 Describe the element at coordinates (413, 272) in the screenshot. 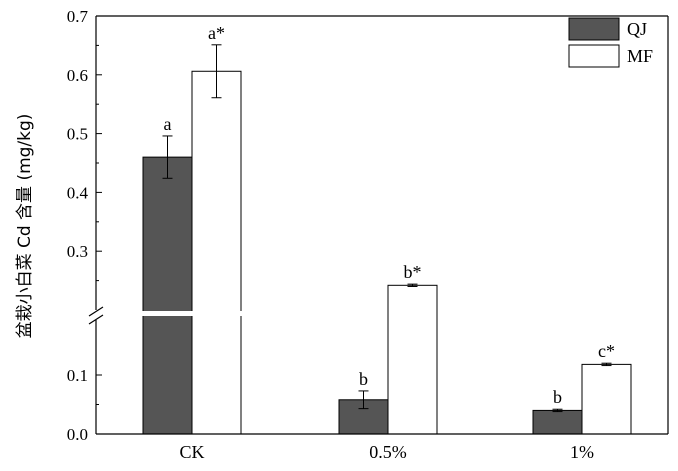

I see `bar-label-mf-1: b*` at that location.